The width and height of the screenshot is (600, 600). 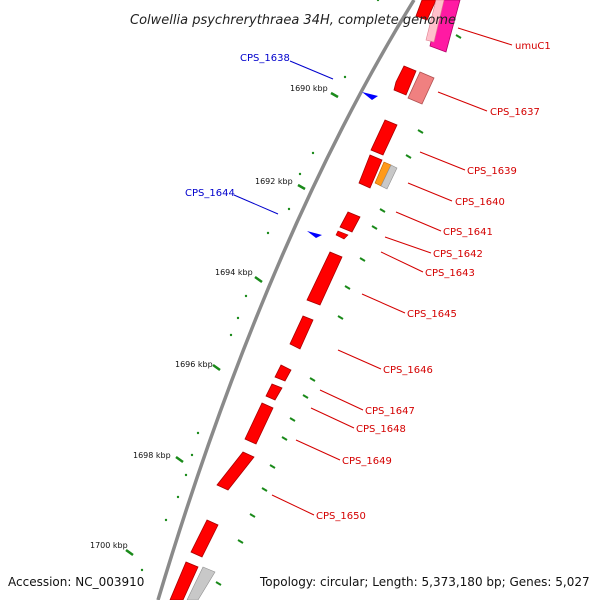 I want to click on gene-label: CPS_1650, so click(x=341, y=516).